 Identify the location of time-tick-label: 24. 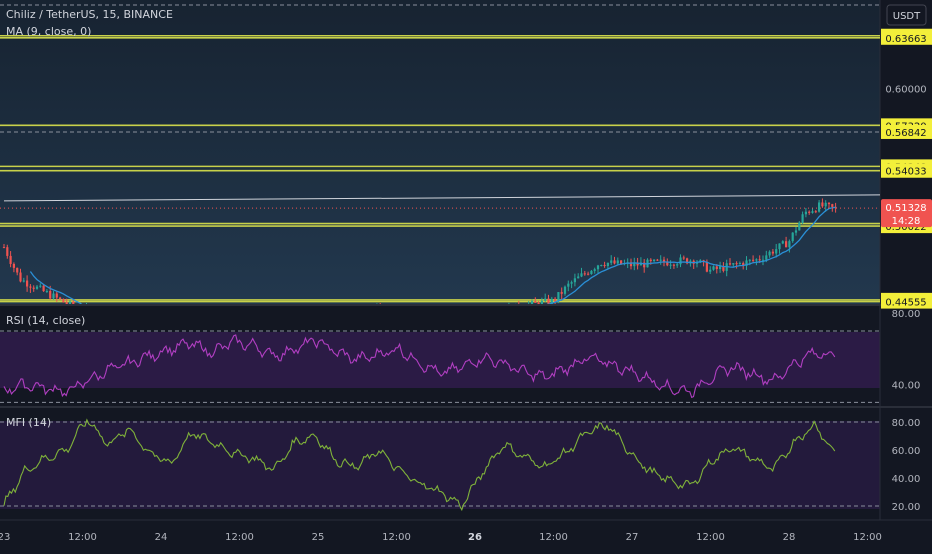
(161, 537).